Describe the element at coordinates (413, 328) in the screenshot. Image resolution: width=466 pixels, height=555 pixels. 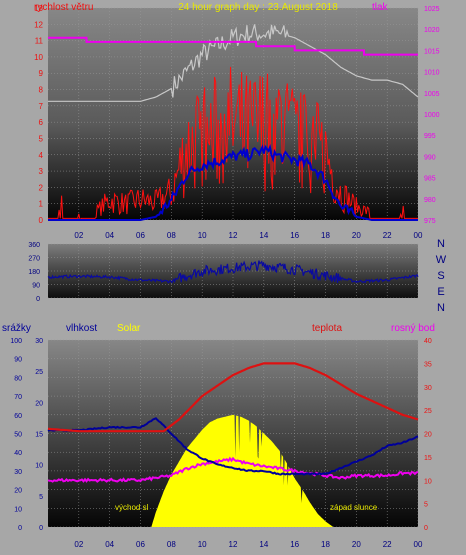
I see `dewpoint-axis-title: rosný bod` at that location.